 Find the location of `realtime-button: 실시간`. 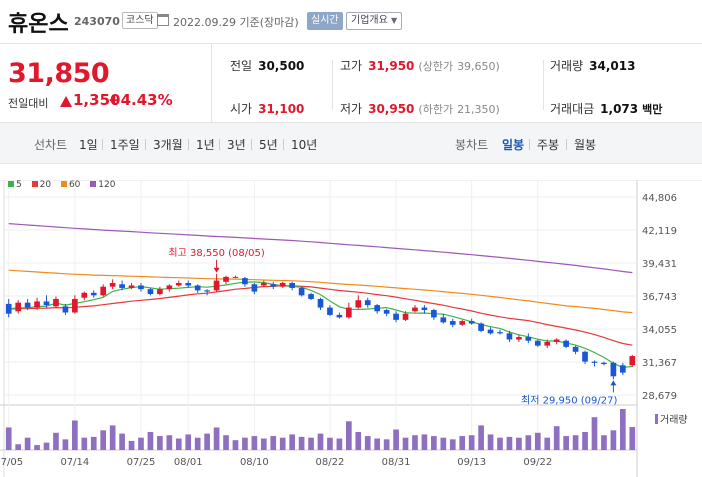

realtime-button: 실시간 is located at coordinates (325, 21).